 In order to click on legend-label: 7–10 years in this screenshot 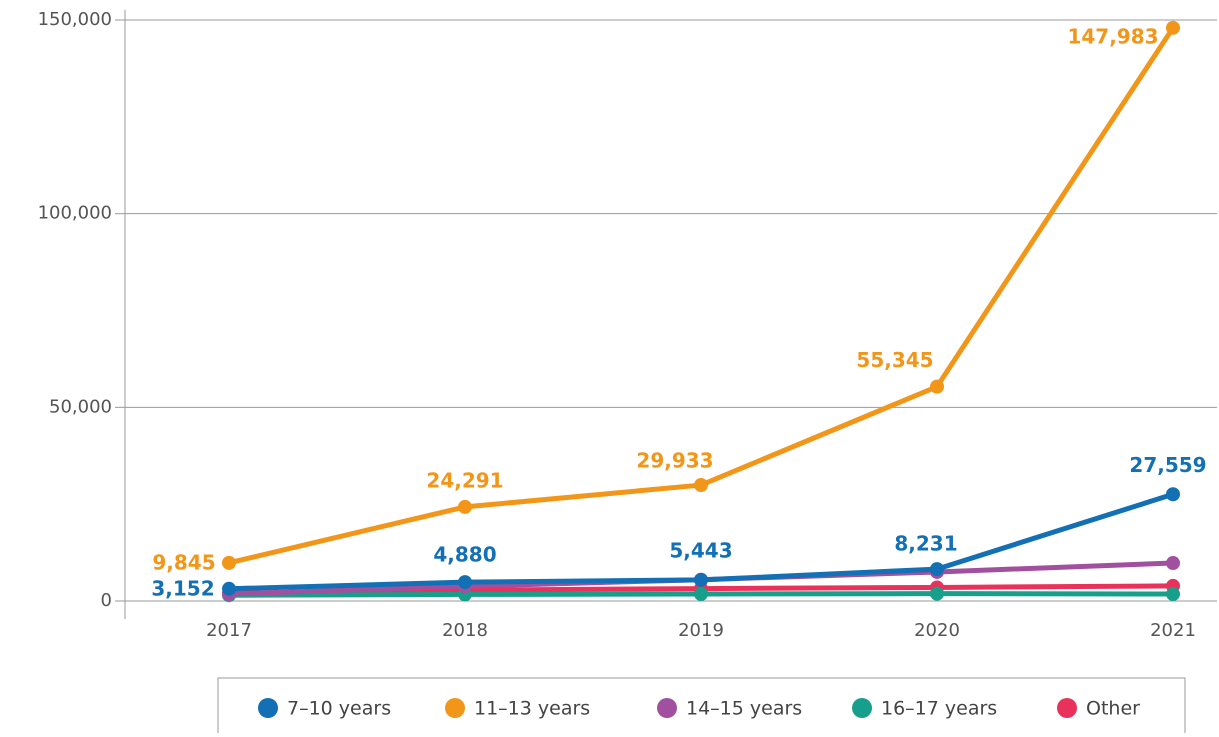, I will do `click(339, 709)`.